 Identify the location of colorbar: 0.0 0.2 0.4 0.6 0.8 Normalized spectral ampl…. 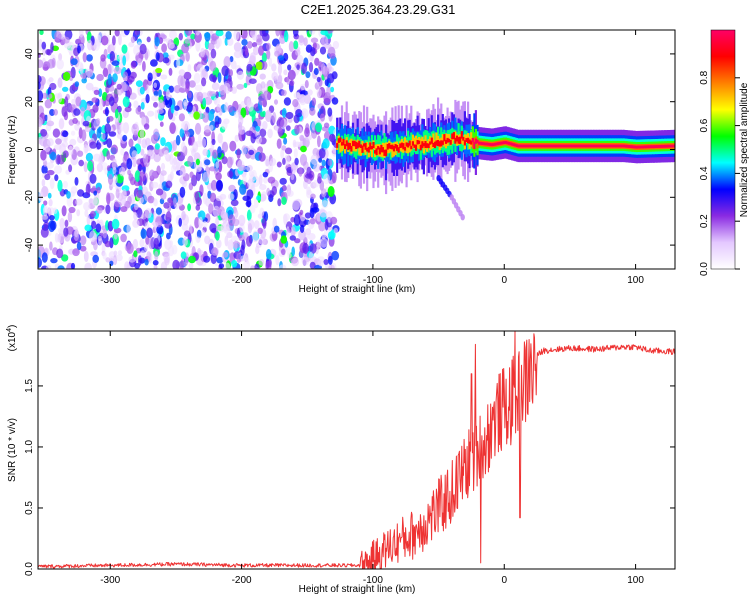
(724, 152).